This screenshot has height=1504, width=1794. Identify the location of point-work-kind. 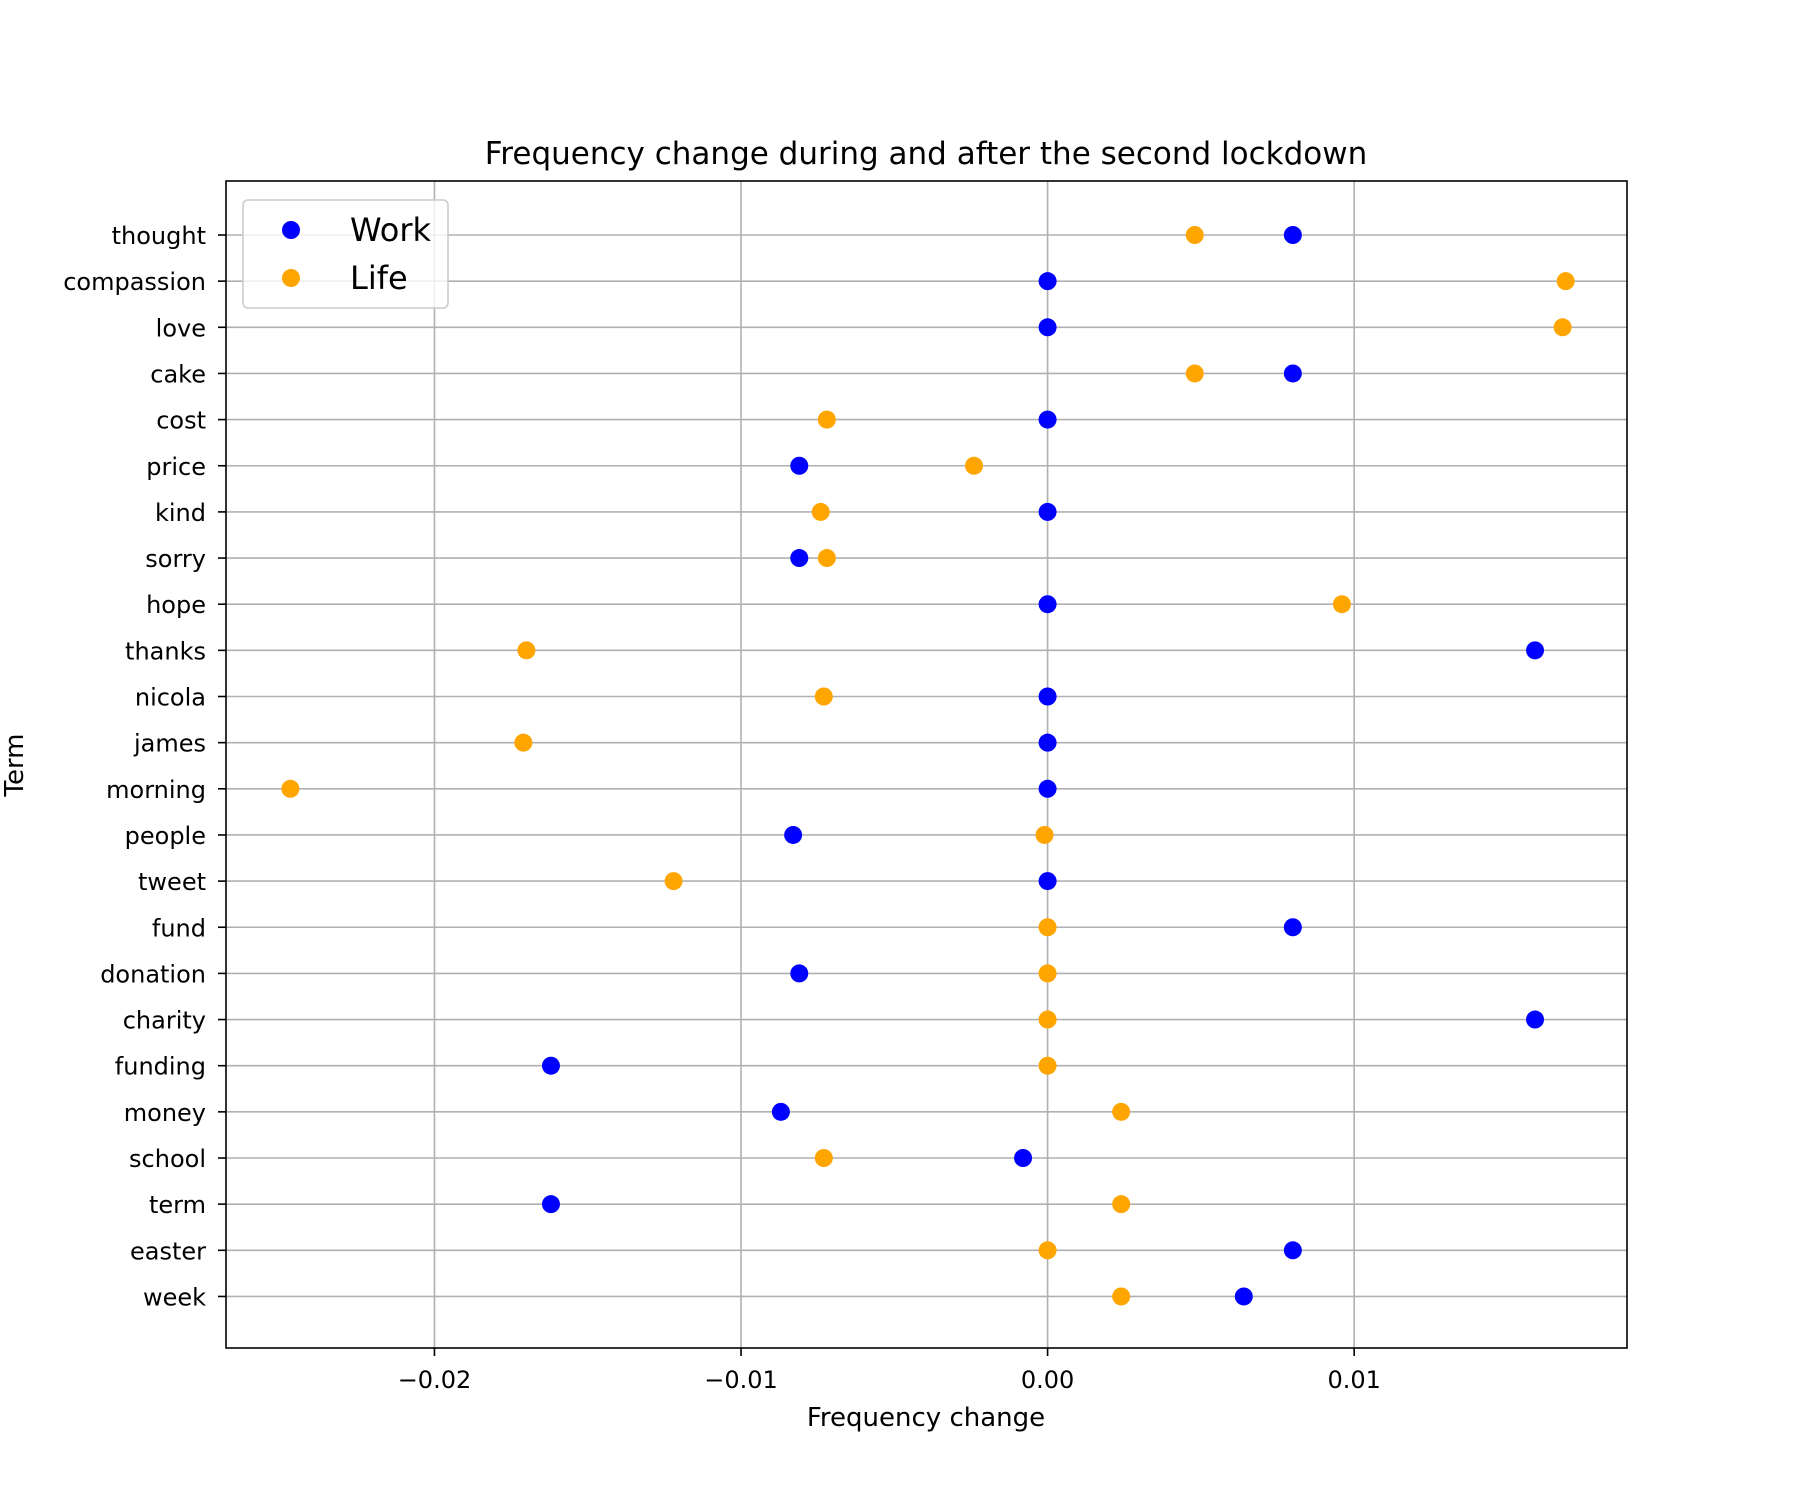
(1047, 511).